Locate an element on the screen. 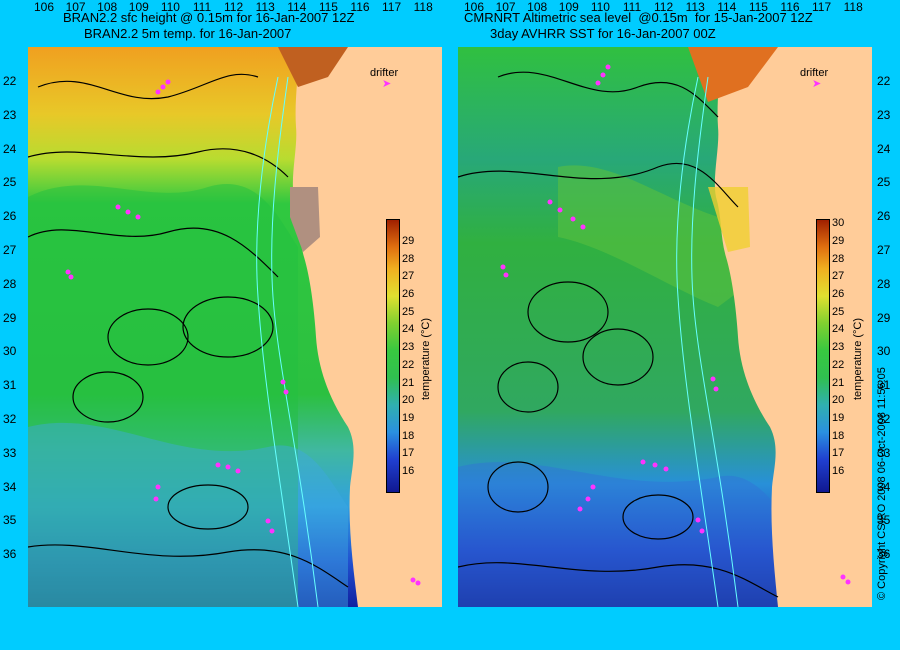 Image resolution: width=900 pixels, height=650 pixels. warm-coastal-strip is located at coordinates (729, 219).